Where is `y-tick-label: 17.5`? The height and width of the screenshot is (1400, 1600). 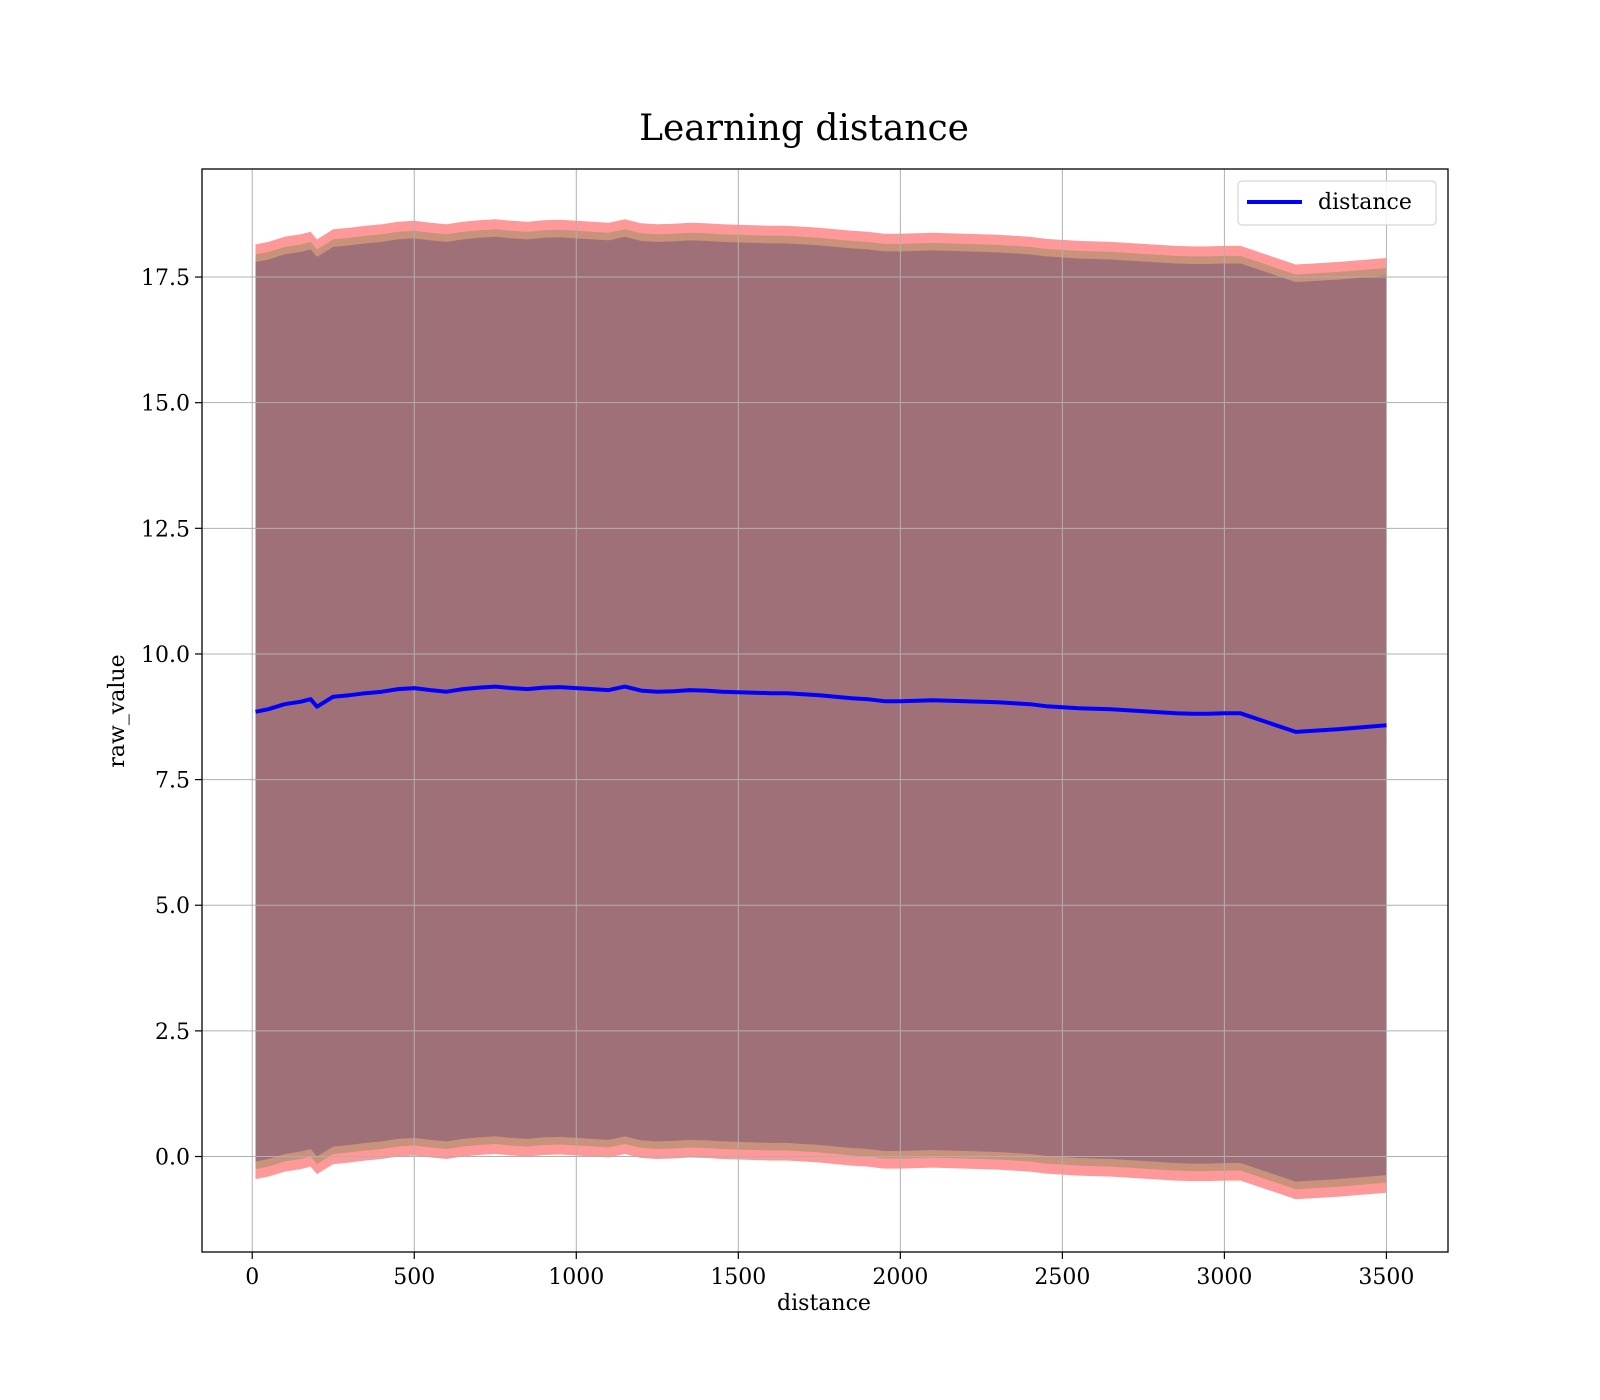
y-tick-label: 17.5 is located at coordinates (165, 278).